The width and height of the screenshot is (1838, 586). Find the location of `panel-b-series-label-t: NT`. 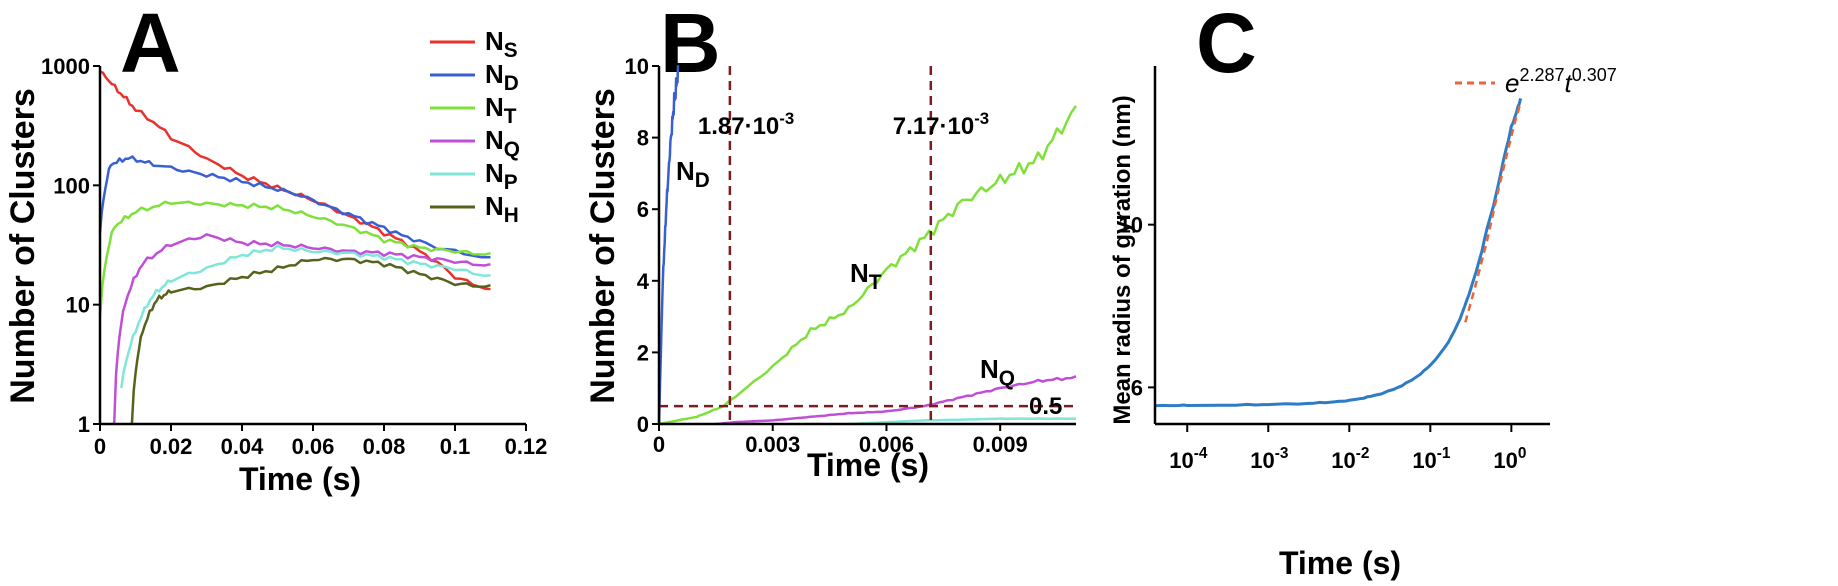

panel-b-series-label-t: NT is located at coordinates (866, 276).